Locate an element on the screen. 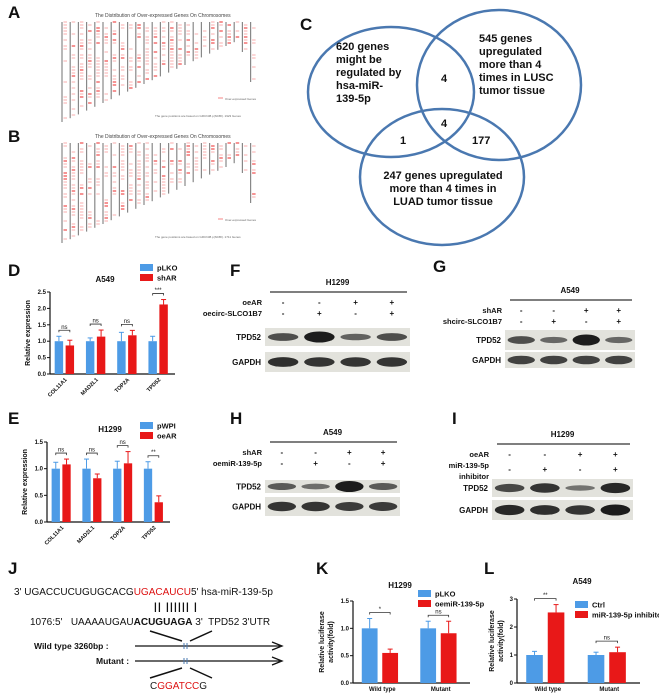 Image resolution: width=659 pixels, height=699 pixels. chromosome-a-legend: Over-expressed Genes is located at coordinates (241, 99).